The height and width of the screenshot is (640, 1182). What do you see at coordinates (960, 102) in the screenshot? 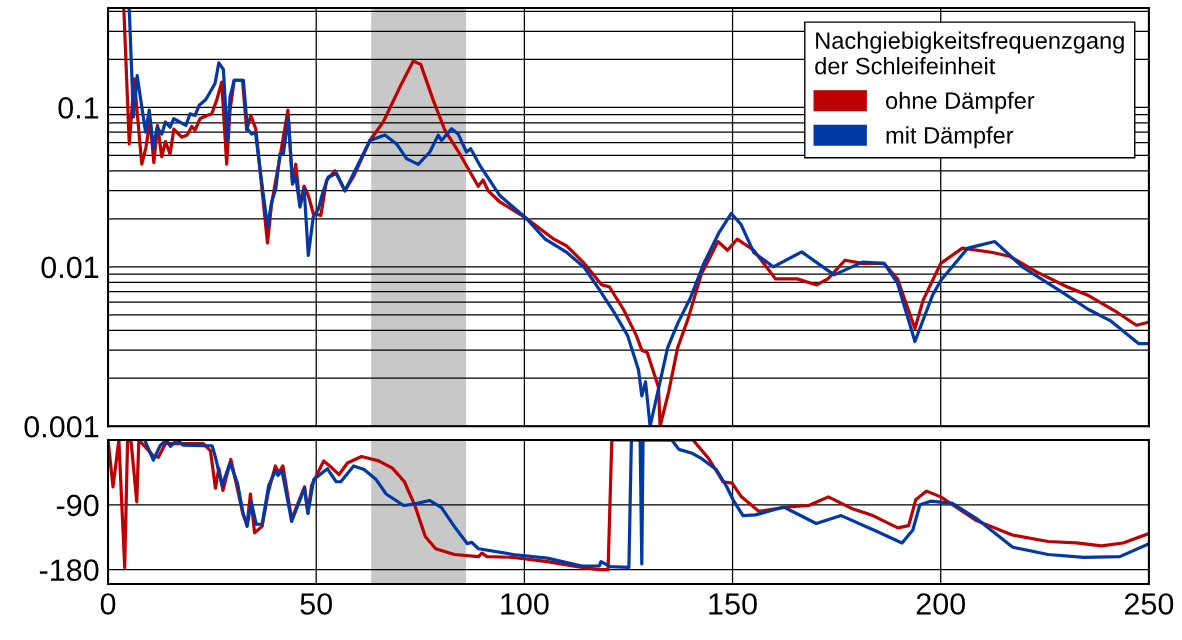
I see `legend-label: ohne Dämpfer` at bounding box center [960, 102].